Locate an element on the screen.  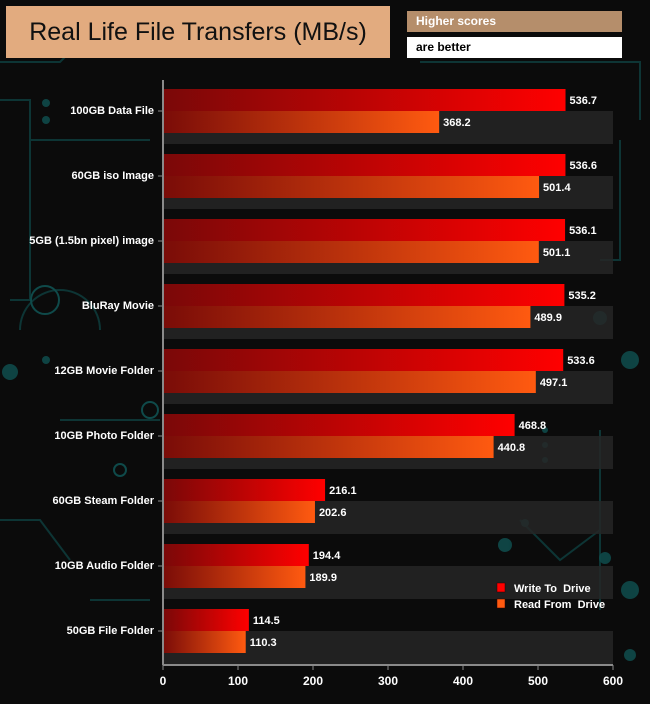
chart-title: Real Life File Transfers (MB/s) is located at coordinates (198, 32).